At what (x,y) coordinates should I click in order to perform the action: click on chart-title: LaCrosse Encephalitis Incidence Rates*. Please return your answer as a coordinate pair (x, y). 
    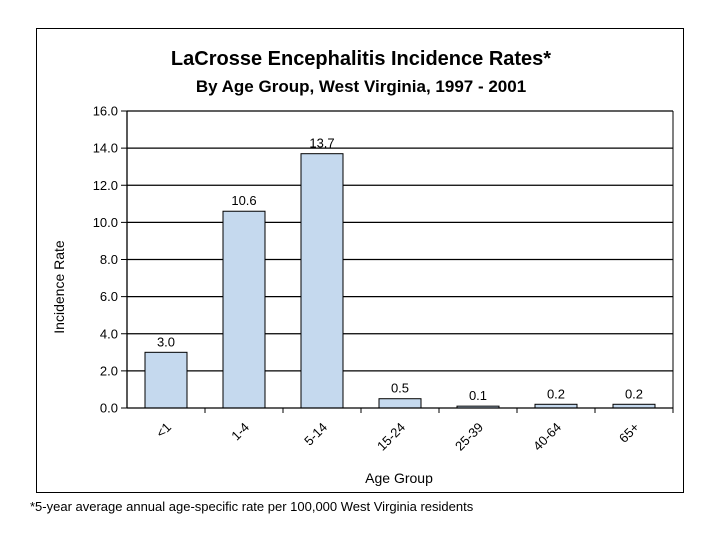
    Looking at the image, I should click on (361, 59).